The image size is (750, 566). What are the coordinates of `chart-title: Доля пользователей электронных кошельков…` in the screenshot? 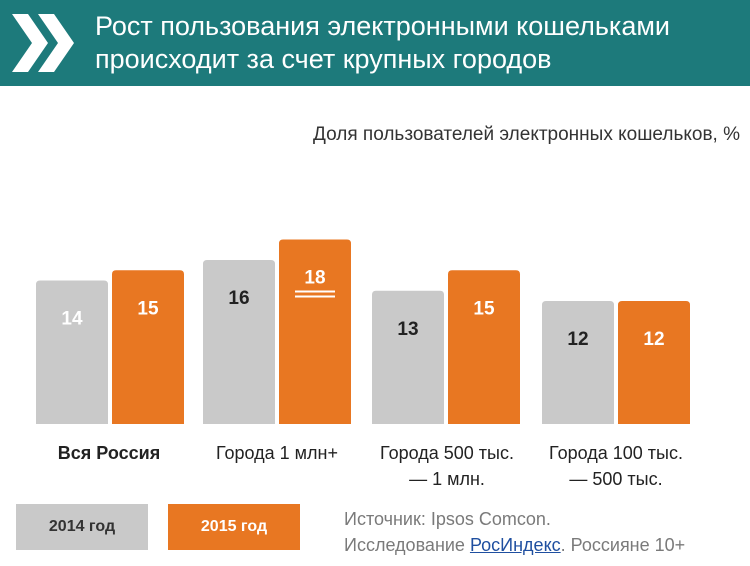 It's located at (526, 134).